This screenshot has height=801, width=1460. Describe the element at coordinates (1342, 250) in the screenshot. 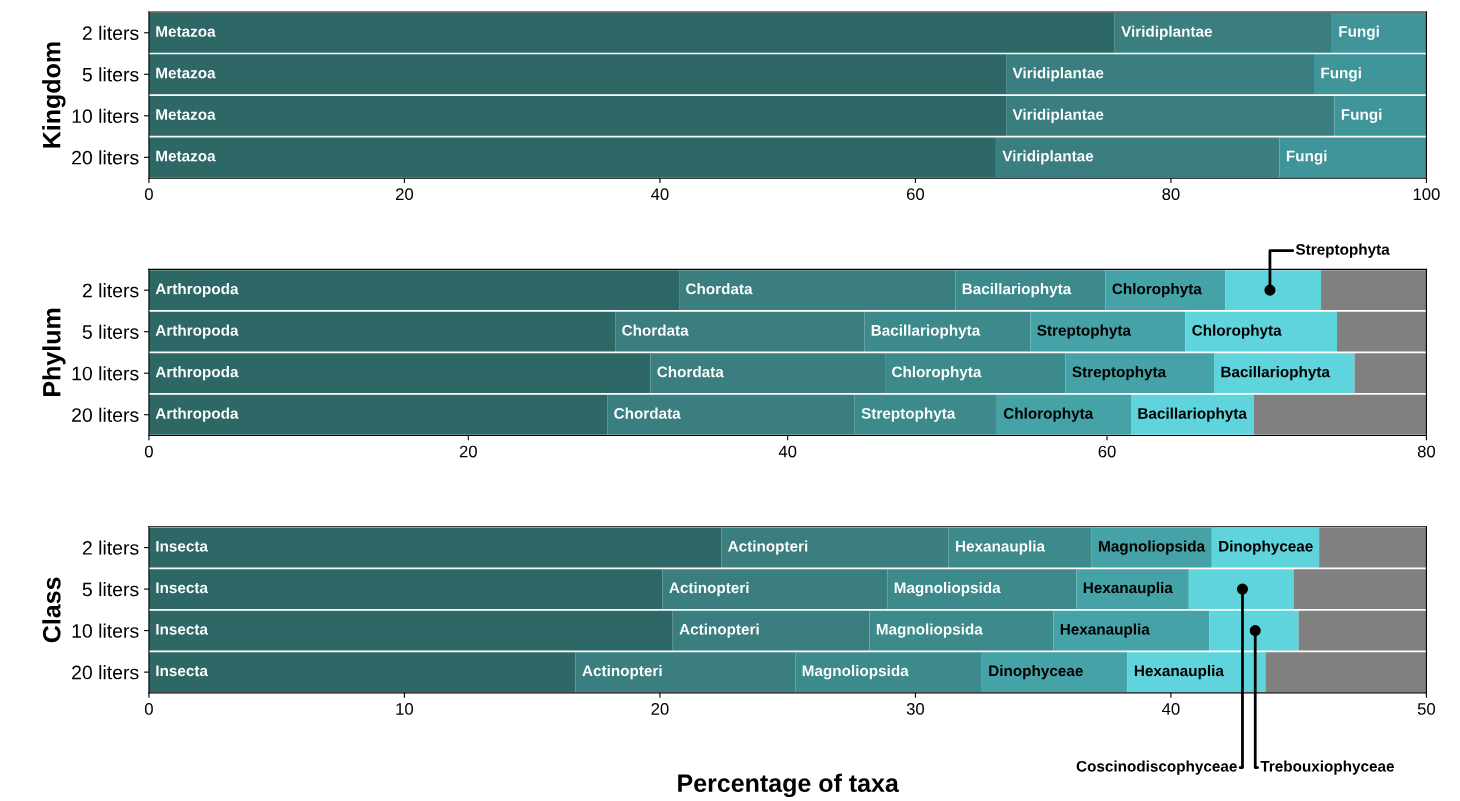

I see `annotation: Streptophyta` at that location.